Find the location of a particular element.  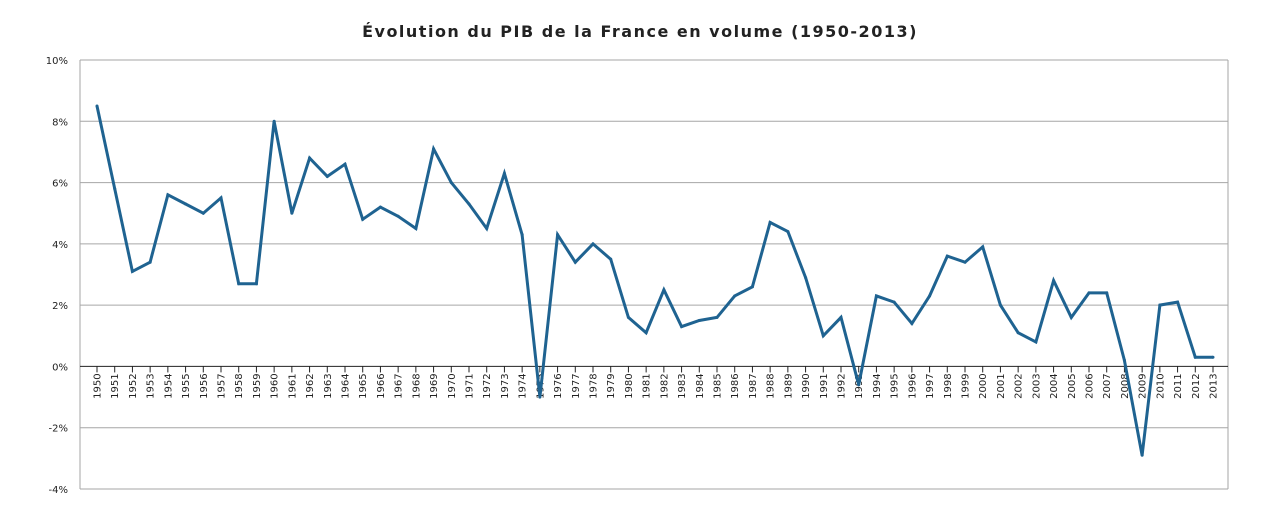

x-tick-label: 1956 is located at coordinates (204, 385).